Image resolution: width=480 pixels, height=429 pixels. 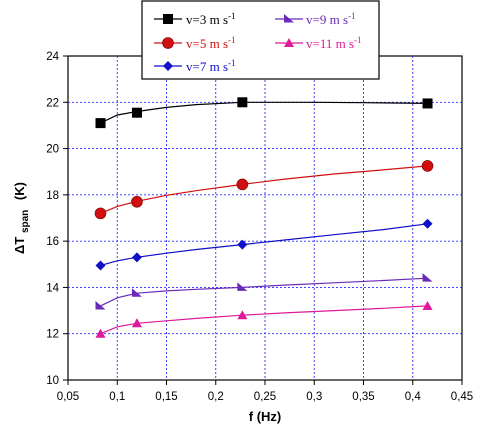 I want to click on y-tick-label: 16, so click(x=52, y=242).